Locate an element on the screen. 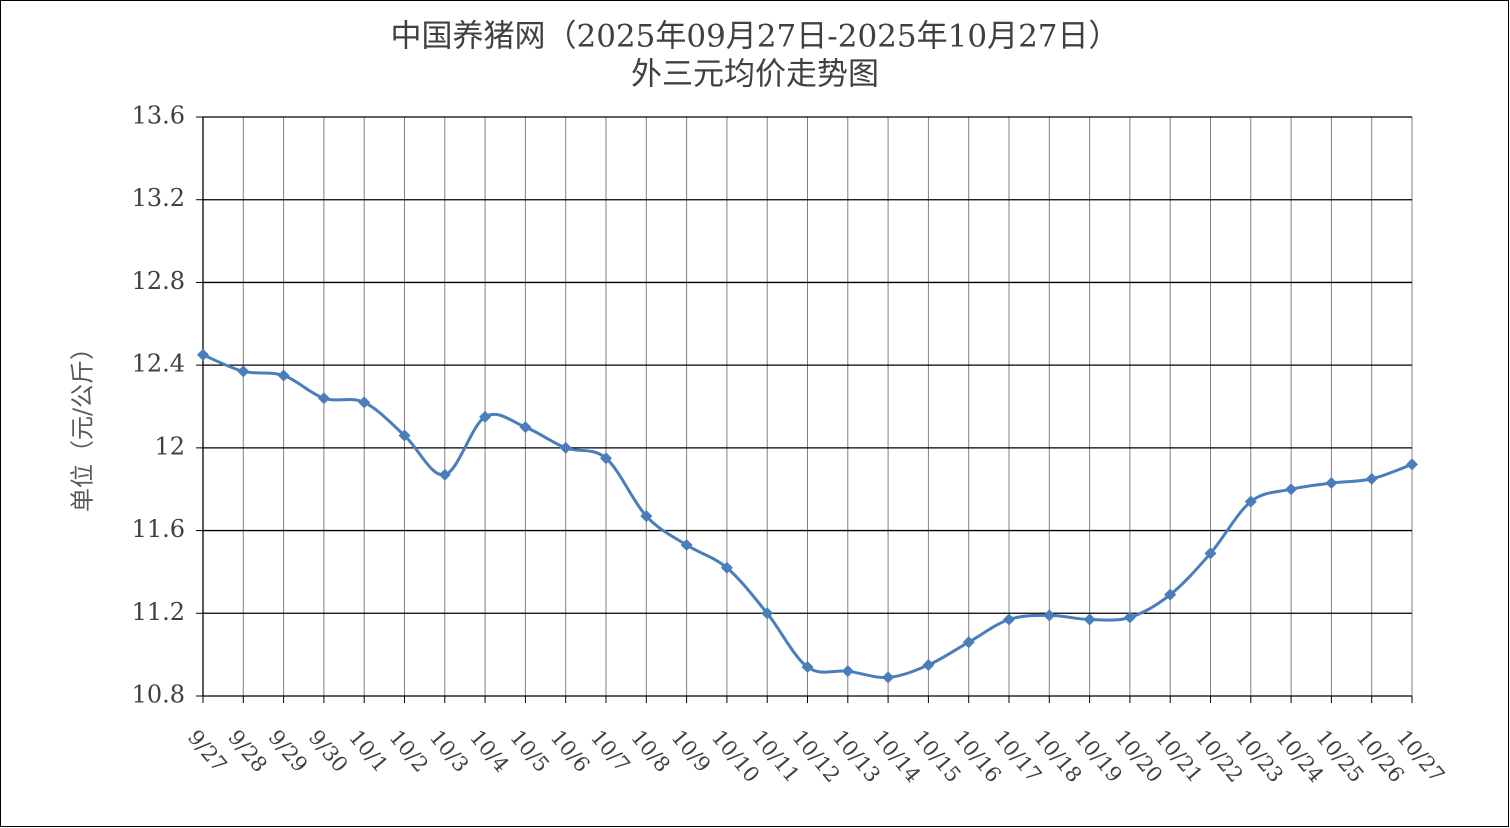 The image size is (1510, 828). y-tick-label: 13.2 is located at coordinates (158, 198).